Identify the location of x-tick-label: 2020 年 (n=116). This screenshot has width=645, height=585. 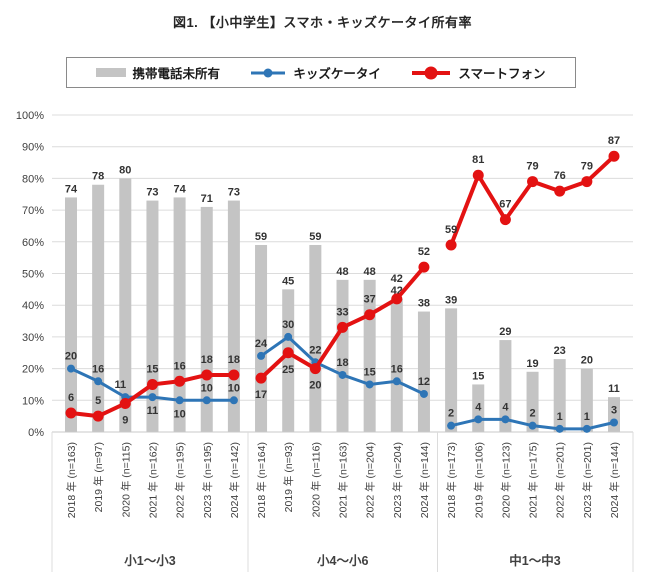
(315, 479).